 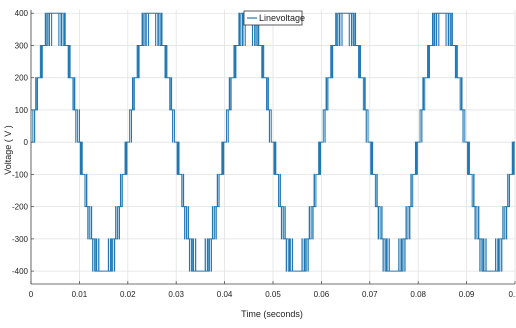 I want to click on x-tick-label: 0.04, so click(x=225, y=294).